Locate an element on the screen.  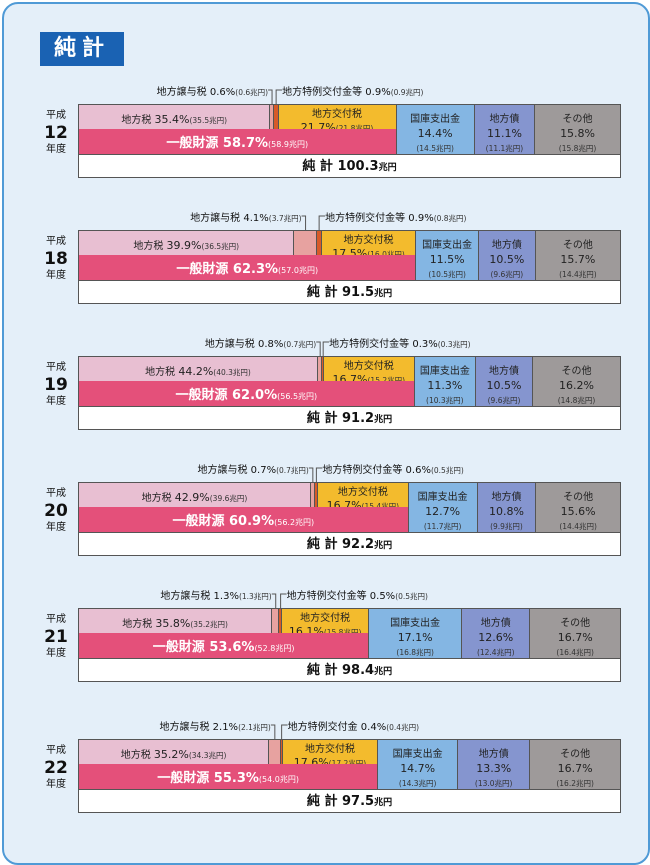
total-row: 純 計 91.5兆円 is located at coordinates (349, 292).